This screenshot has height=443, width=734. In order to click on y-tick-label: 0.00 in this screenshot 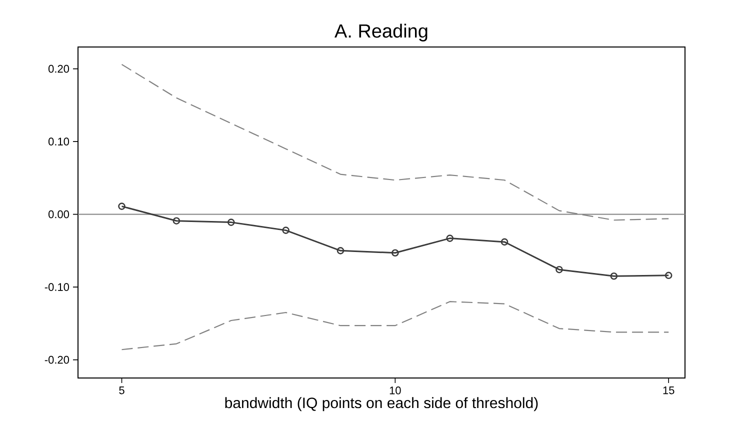, I will do `click(59, 214)`.